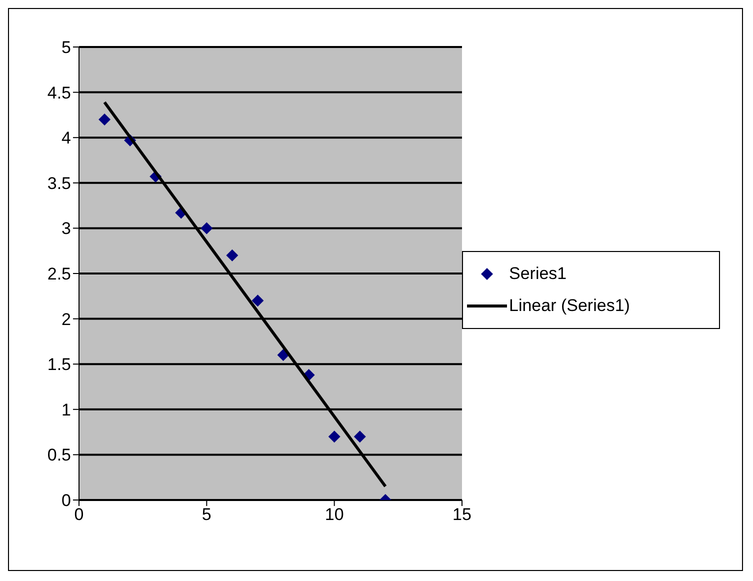  I want to click on y-tick-label: 3.5, so click(59, 183).